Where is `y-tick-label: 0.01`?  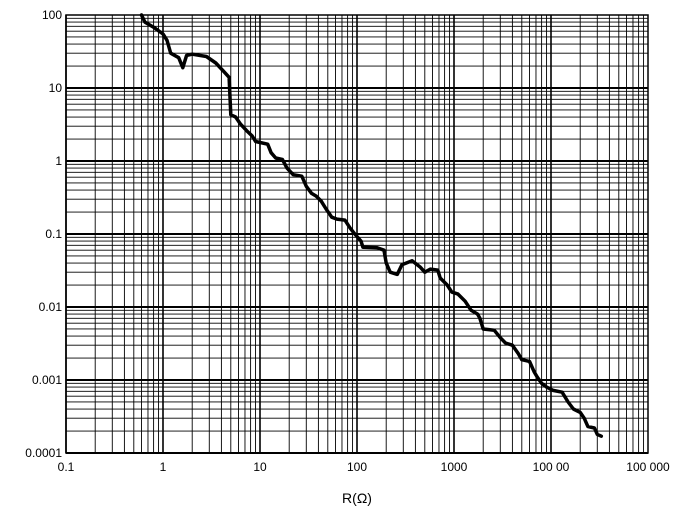
y-tick-label: 0.01 is located at coordinates (51, 307).